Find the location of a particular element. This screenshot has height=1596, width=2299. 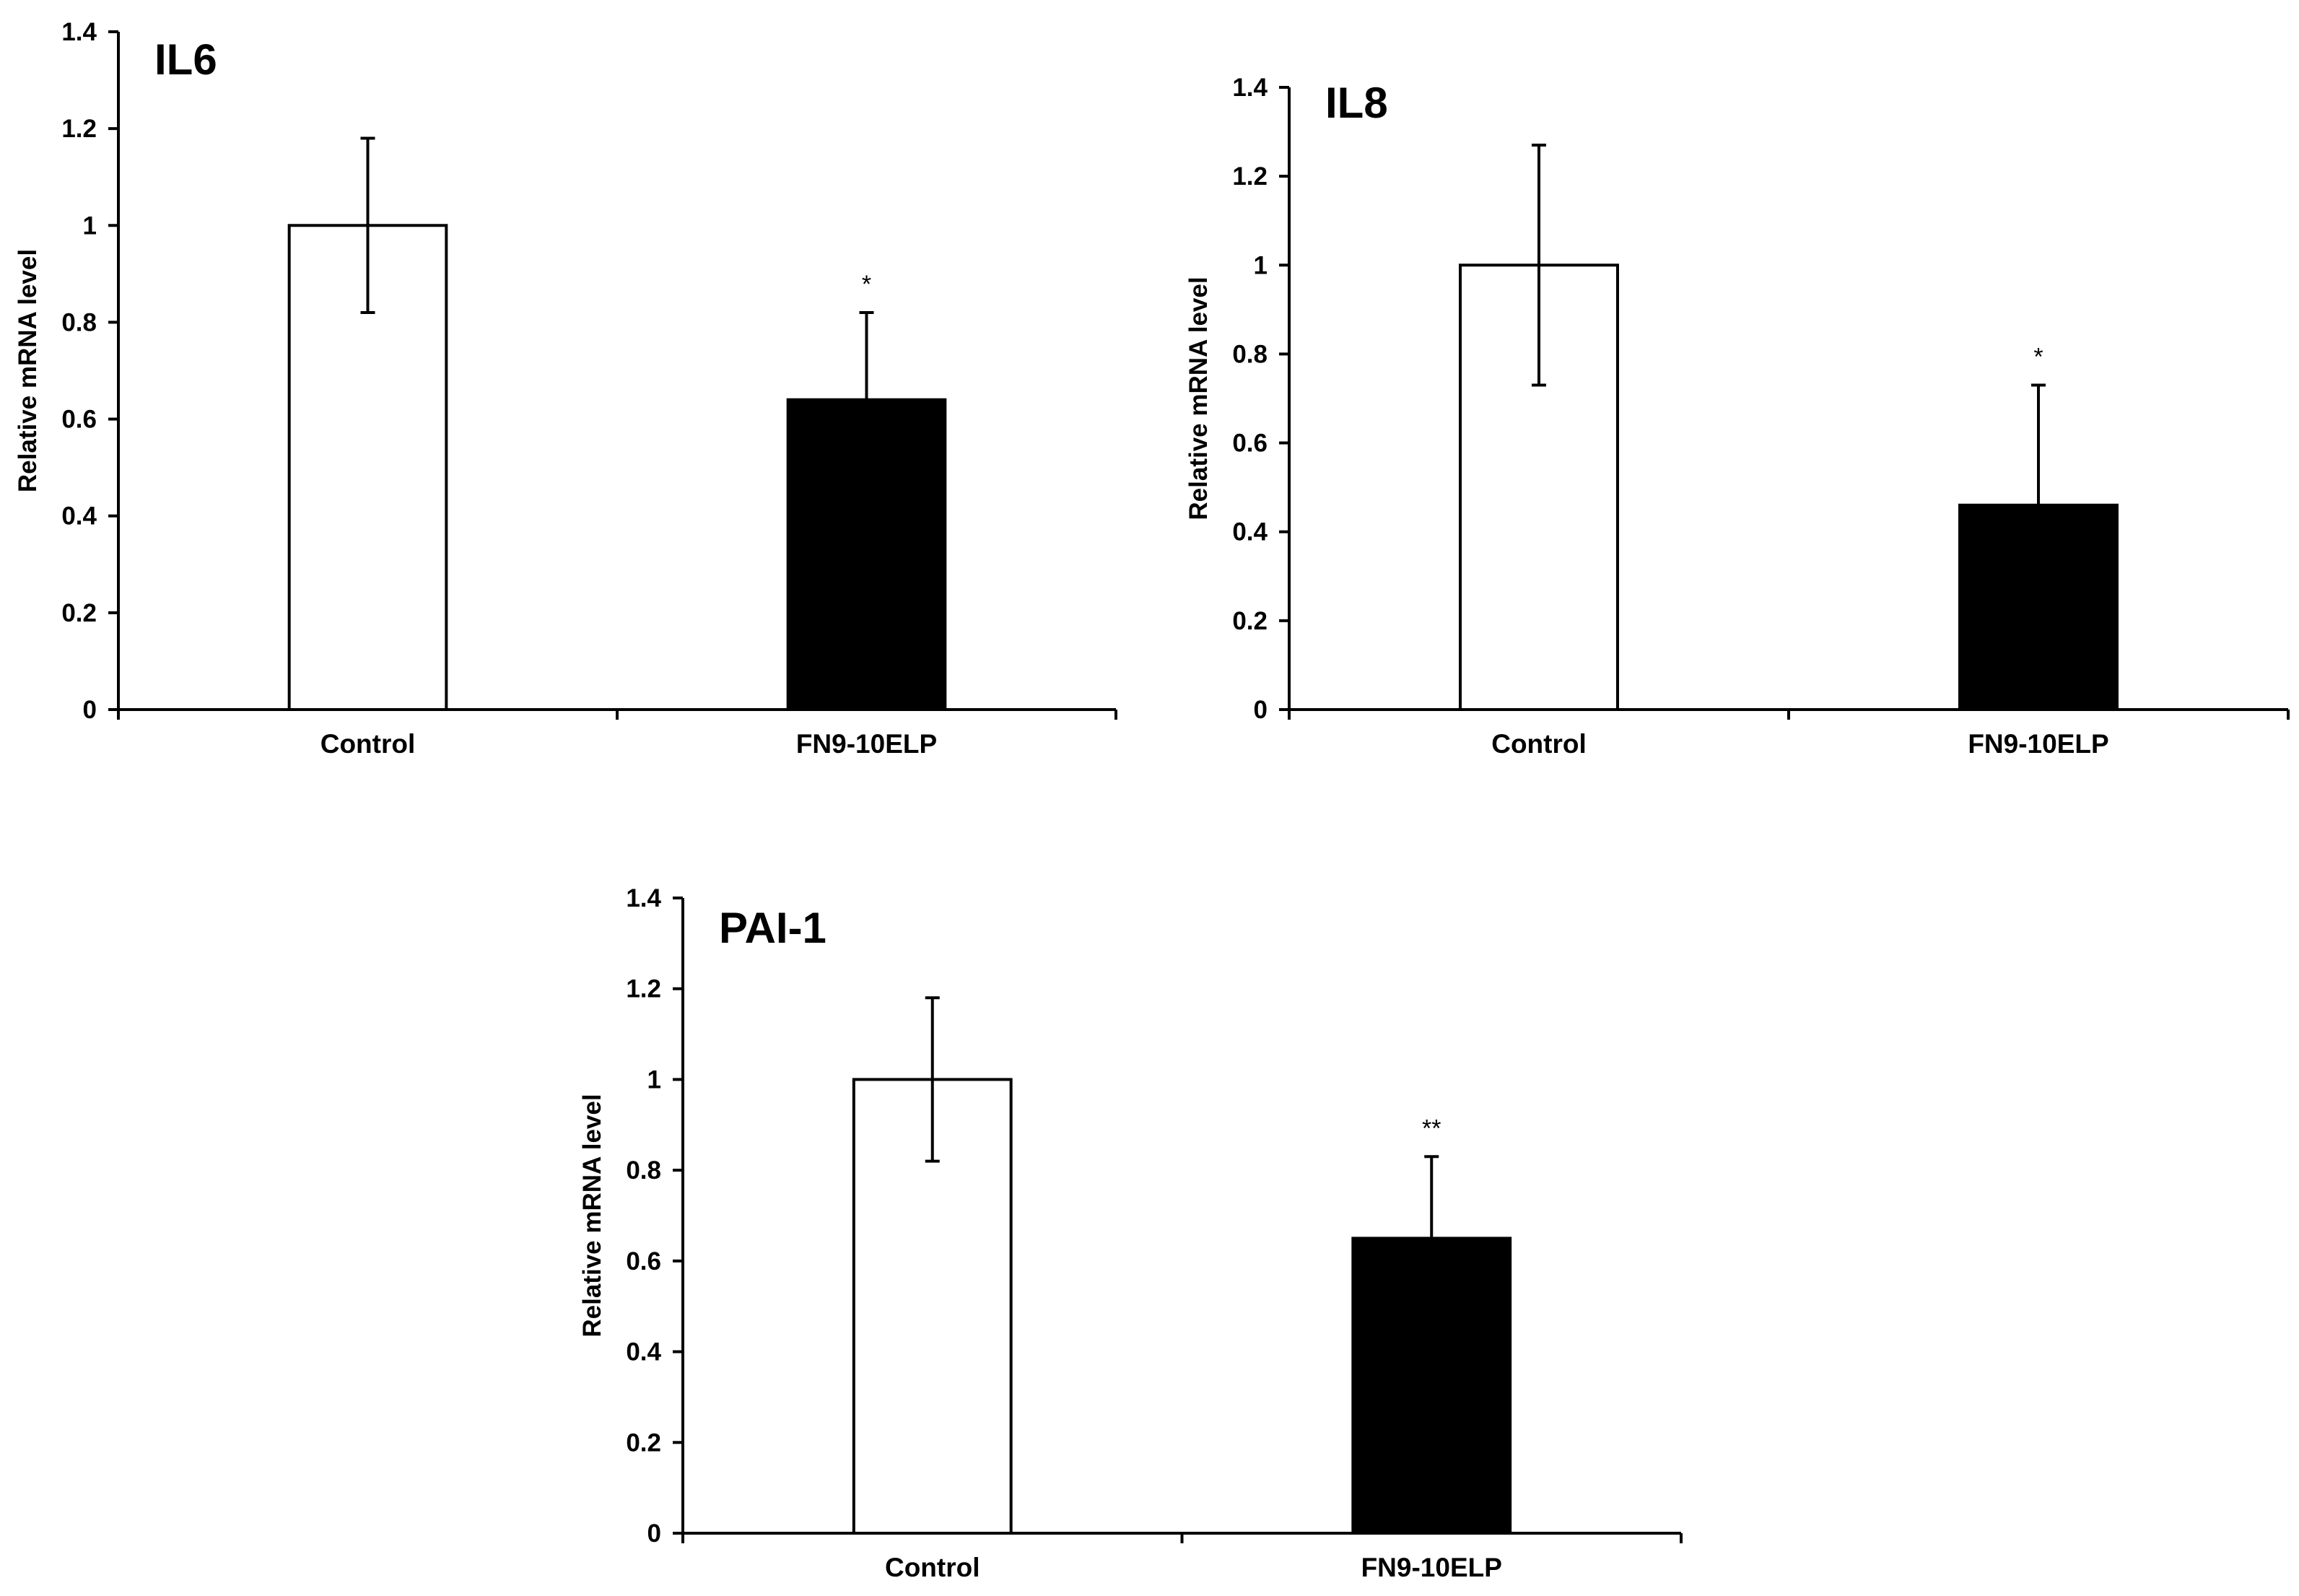

chart-title: IL6 is located at coordinates (185, 60).